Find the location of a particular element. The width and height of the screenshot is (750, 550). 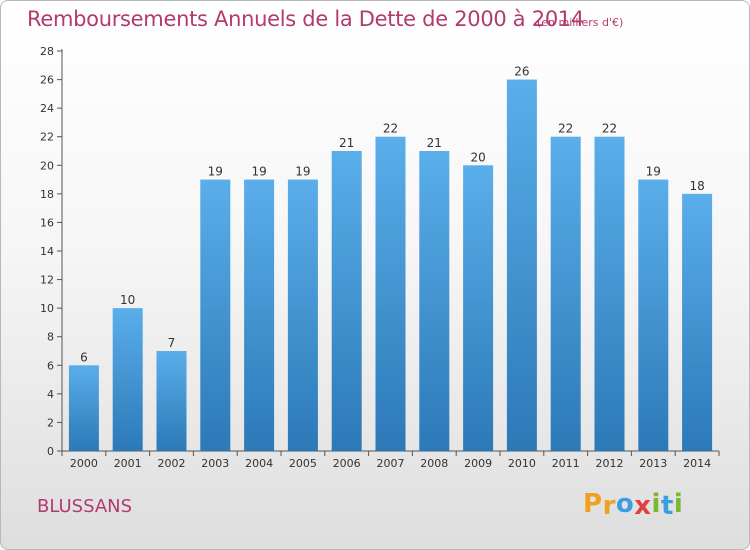

value-label-2012: 22 is located at coordinates (609, 129).